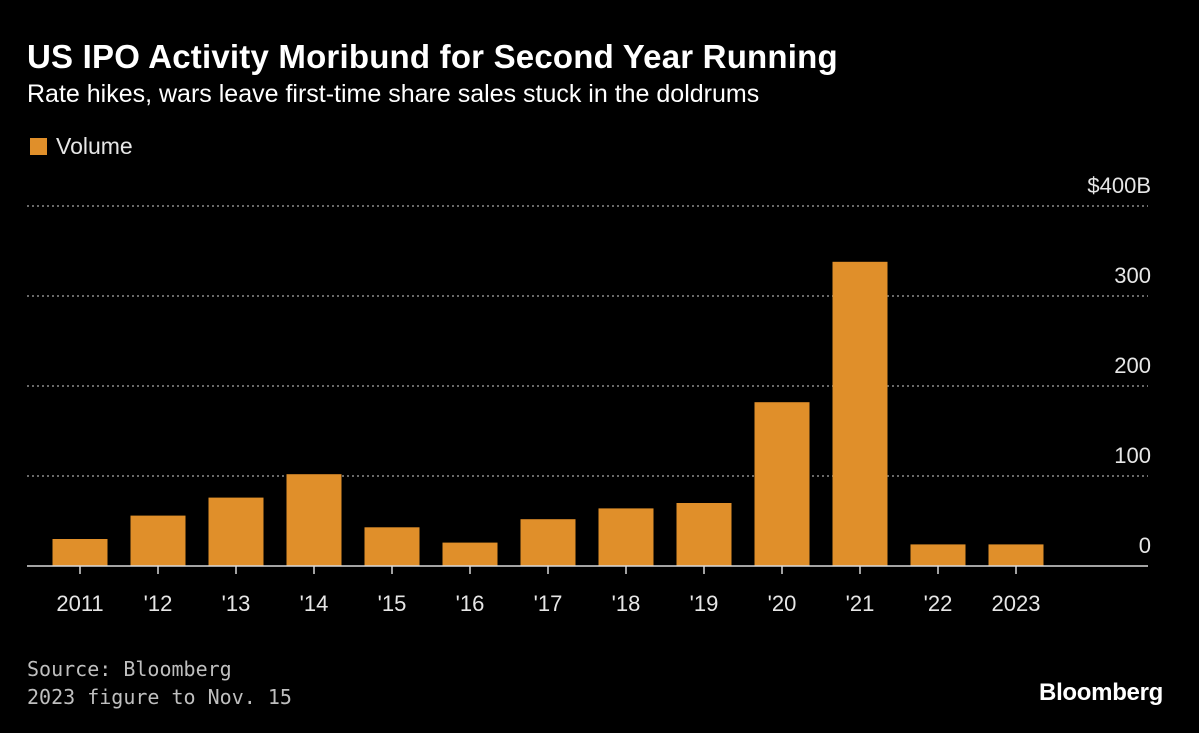  I want to click on legend-swatch, so click(38, 146).